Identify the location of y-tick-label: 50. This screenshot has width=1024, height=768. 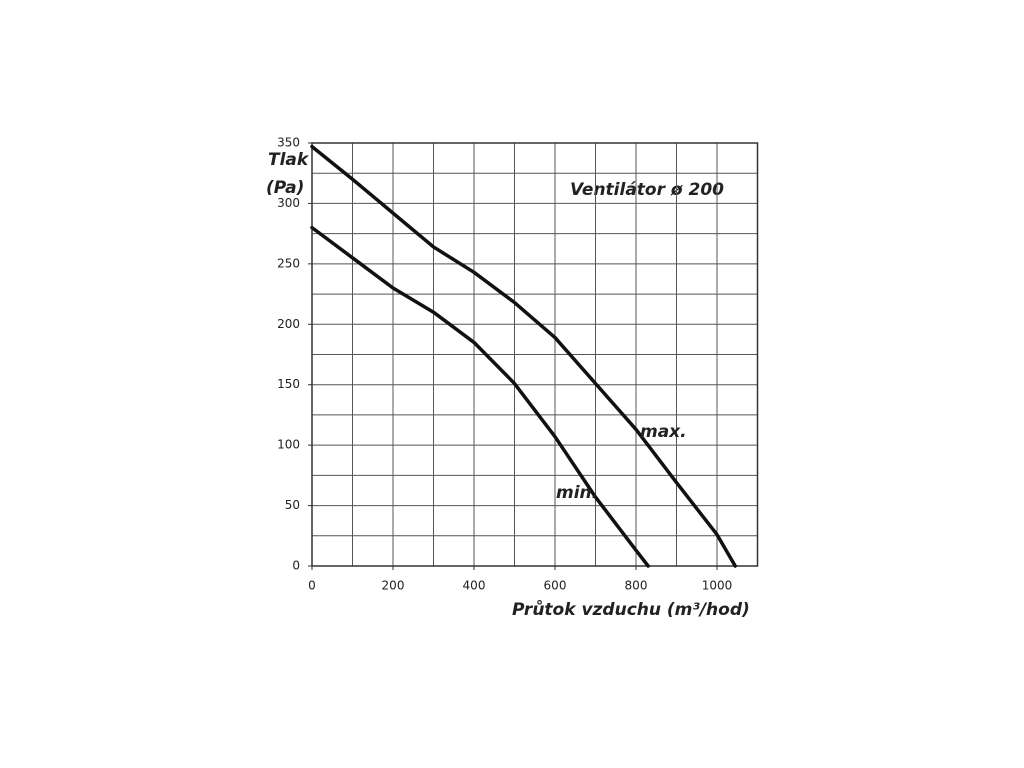
(292, 505).